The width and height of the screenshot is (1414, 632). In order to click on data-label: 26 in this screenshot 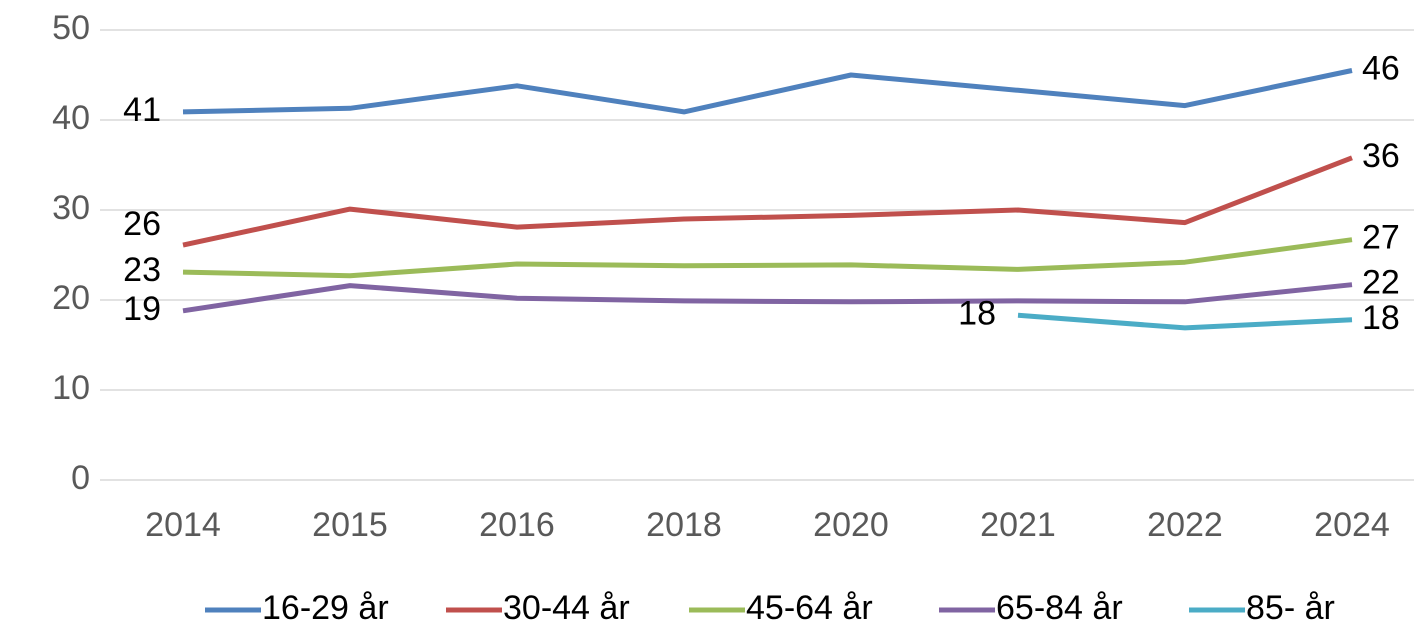, I will do `click(142, 224)`.